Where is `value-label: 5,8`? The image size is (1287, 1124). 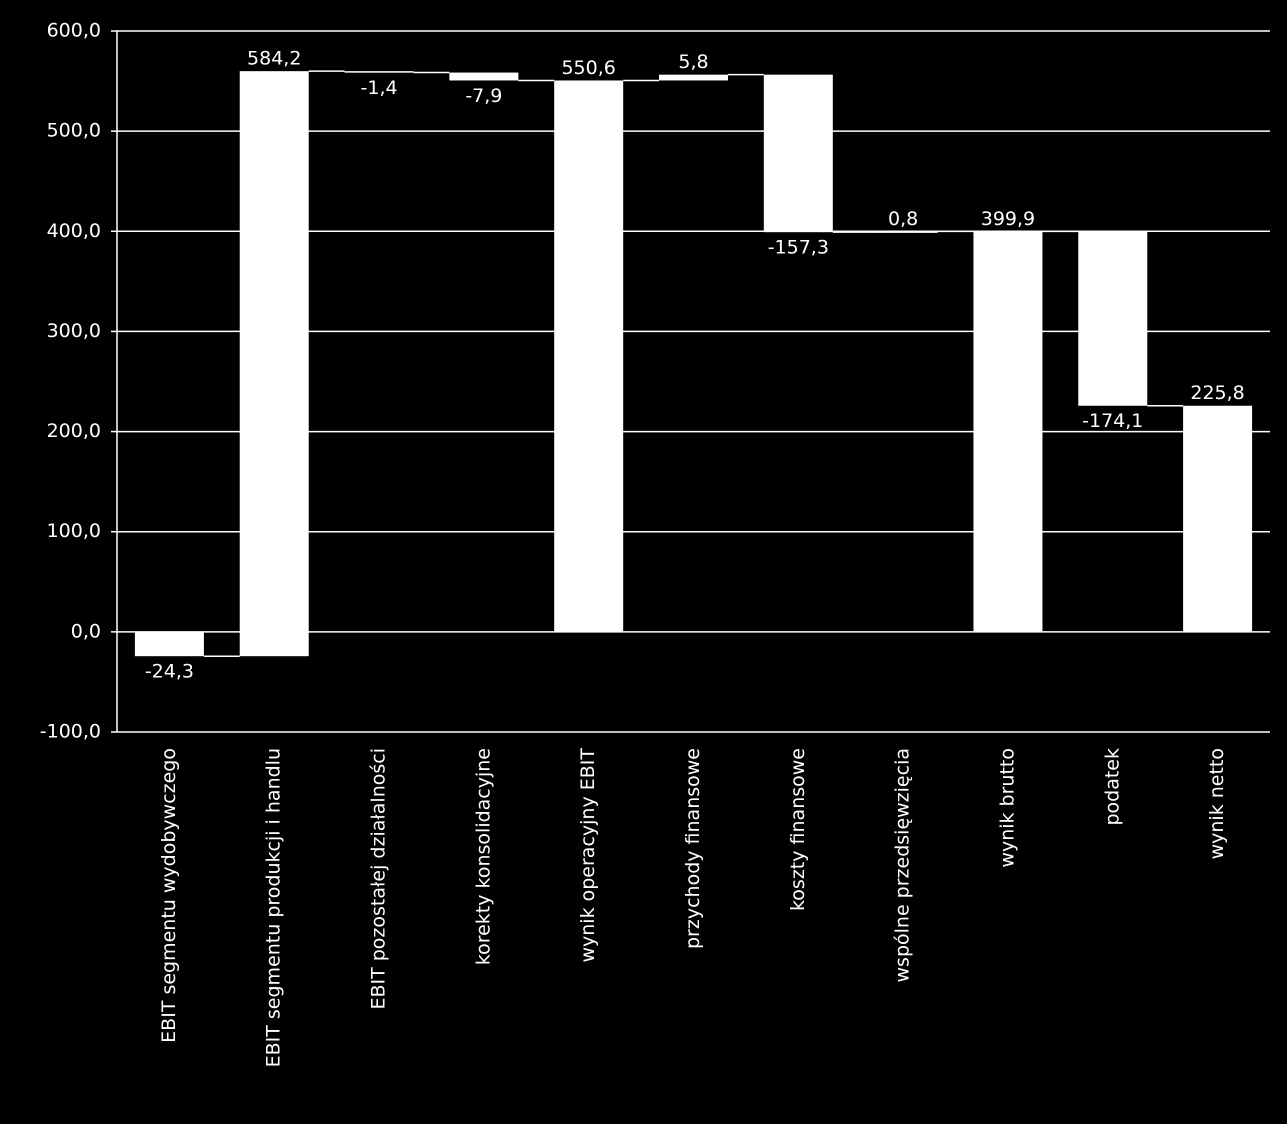
value-label: 5,8 is located at coordinates (693, 62).